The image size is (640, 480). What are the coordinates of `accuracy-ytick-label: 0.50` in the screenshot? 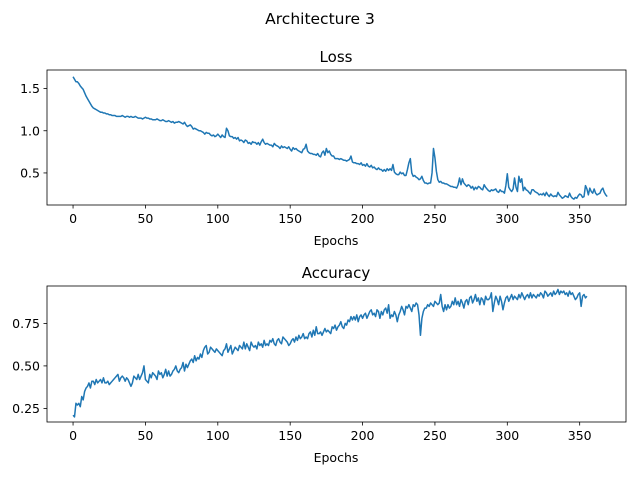 It's located at (26, 365).